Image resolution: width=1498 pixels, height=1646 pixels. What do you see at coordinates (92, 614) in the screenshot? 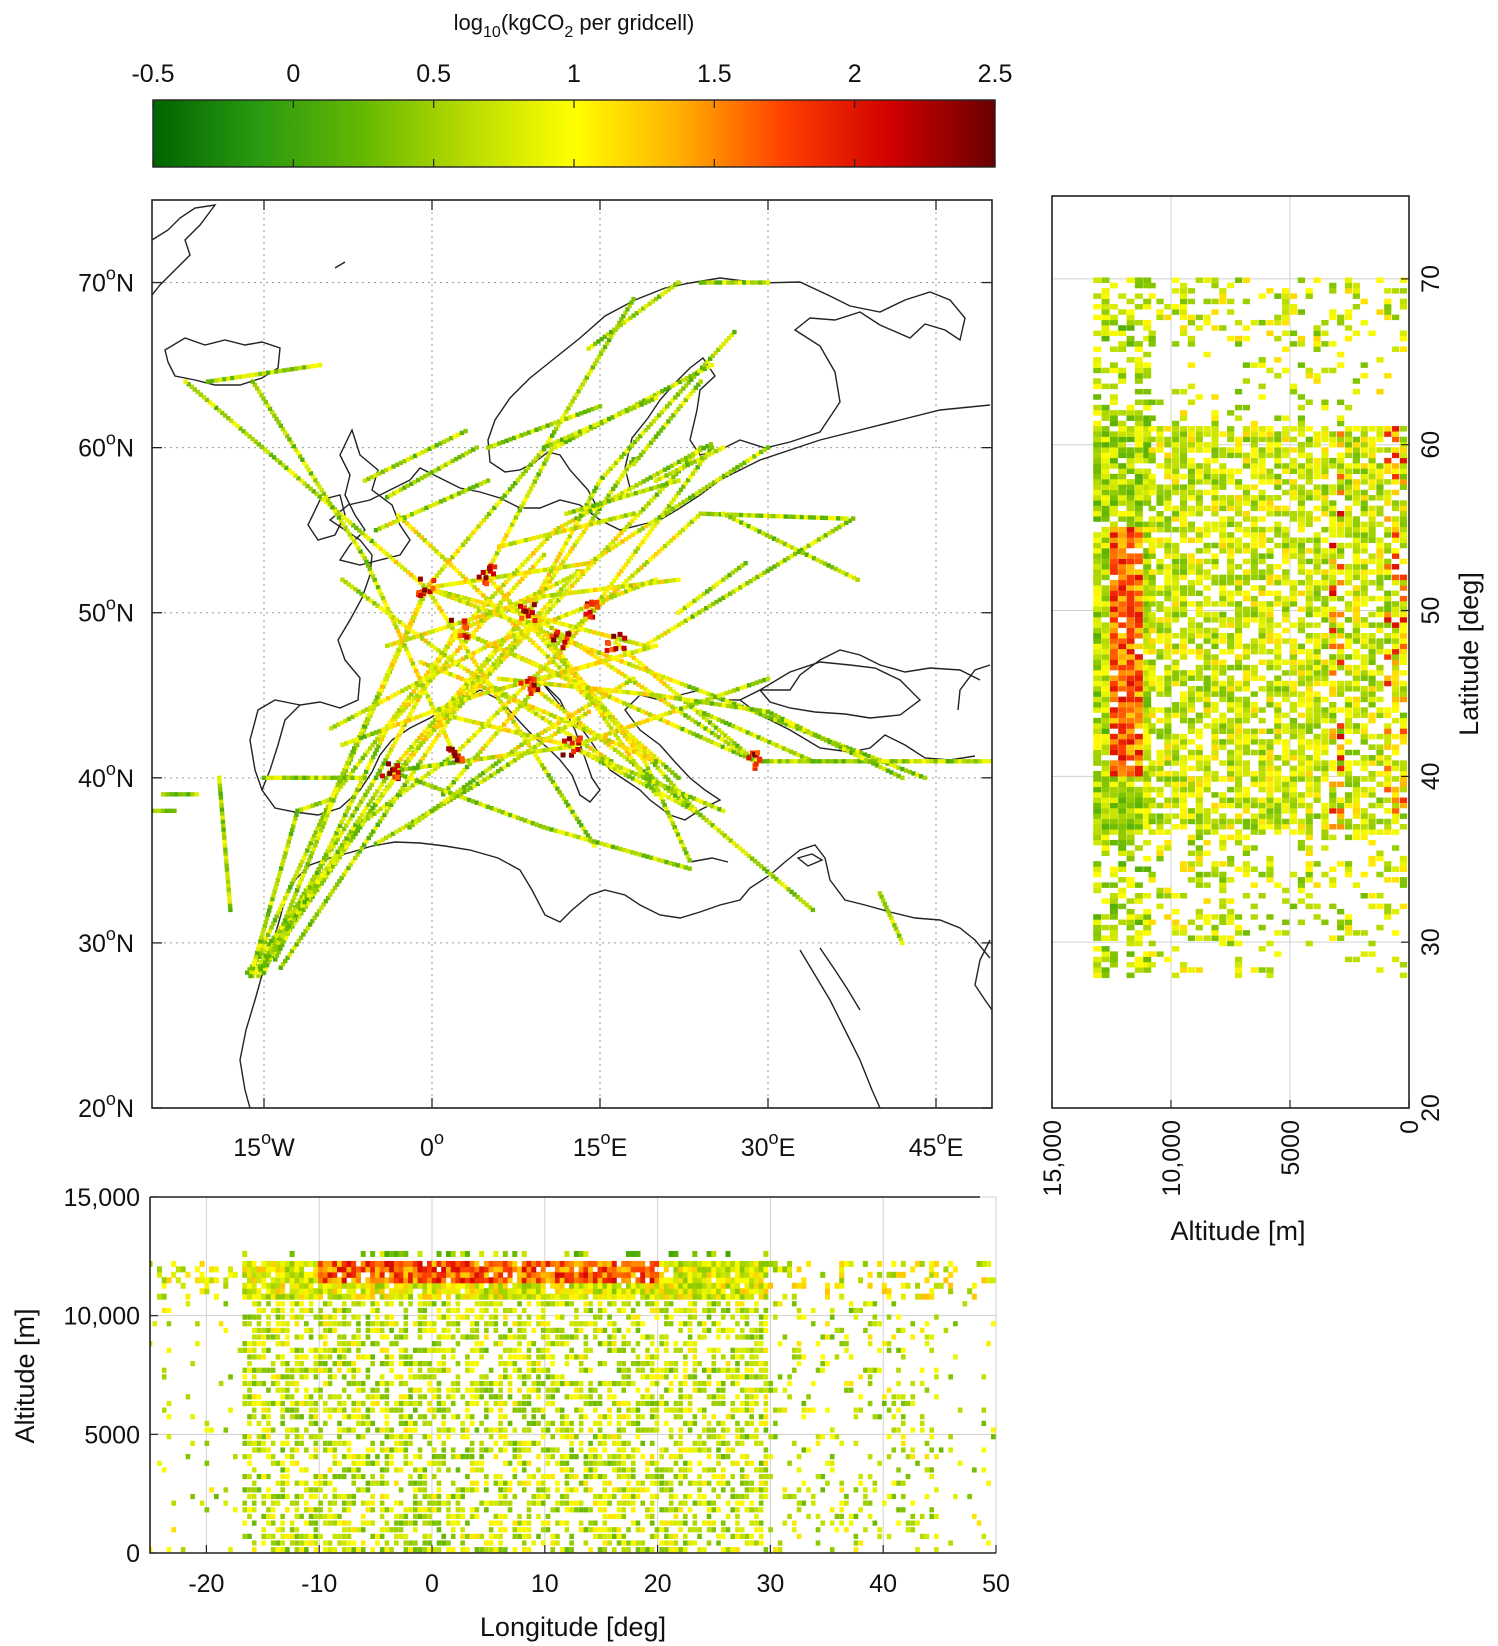
I see `lat-tick-number: 50` at bounding box center [92, 614].